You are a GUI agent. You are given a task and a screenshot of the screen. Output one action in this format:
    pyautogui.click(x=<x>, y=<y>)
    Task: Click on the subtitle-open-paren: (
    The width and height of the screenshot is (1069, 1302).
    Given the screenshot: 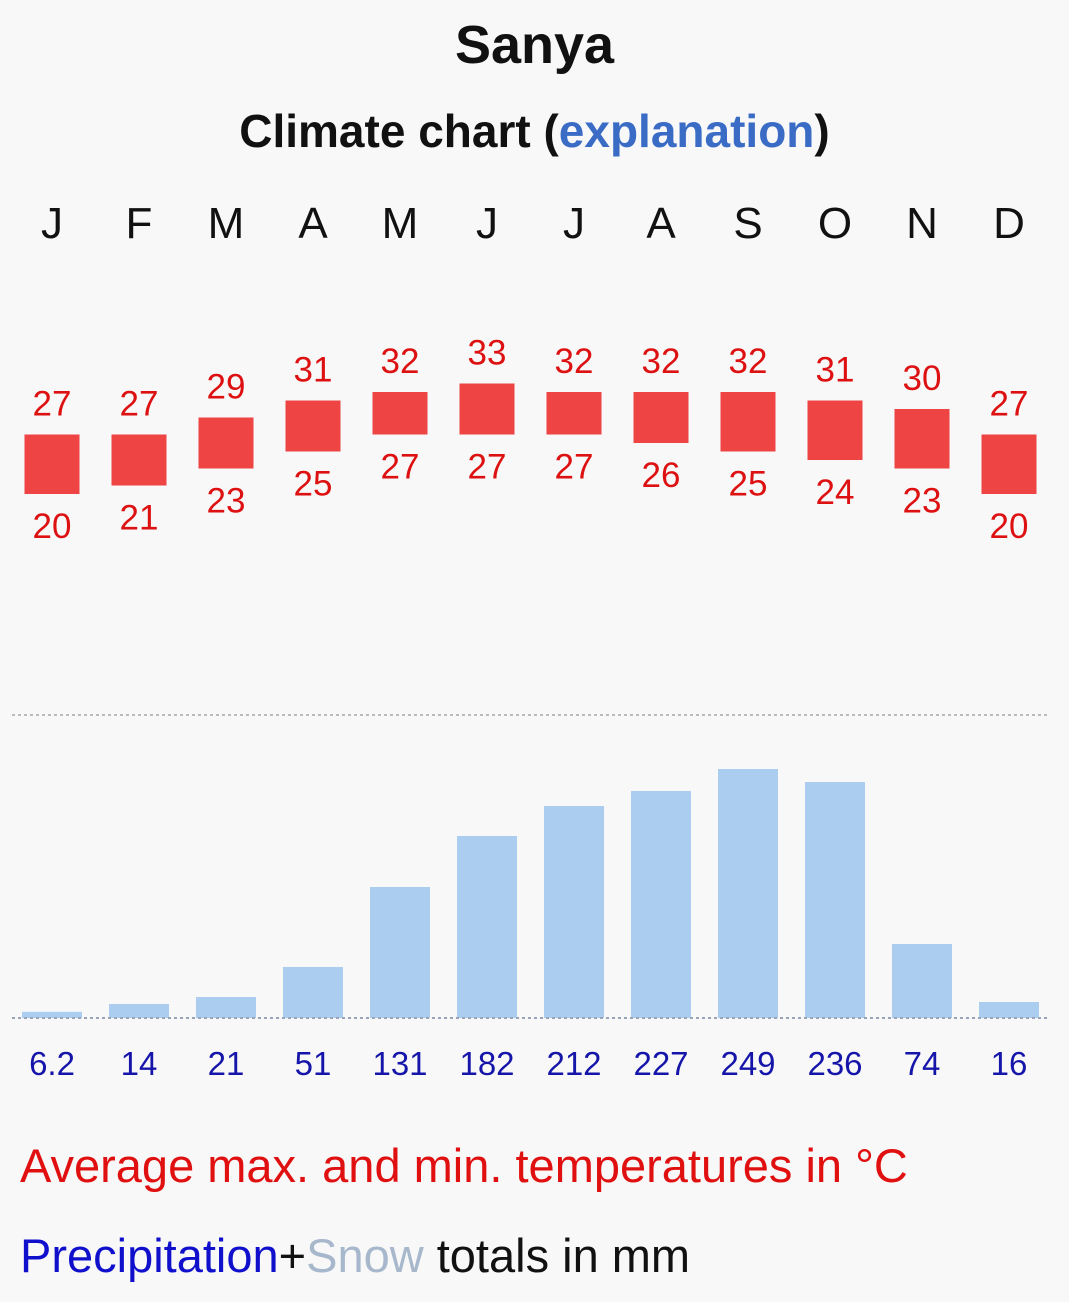 What is the action you would take?
    pyautogui.click(x=551, y=131)
    